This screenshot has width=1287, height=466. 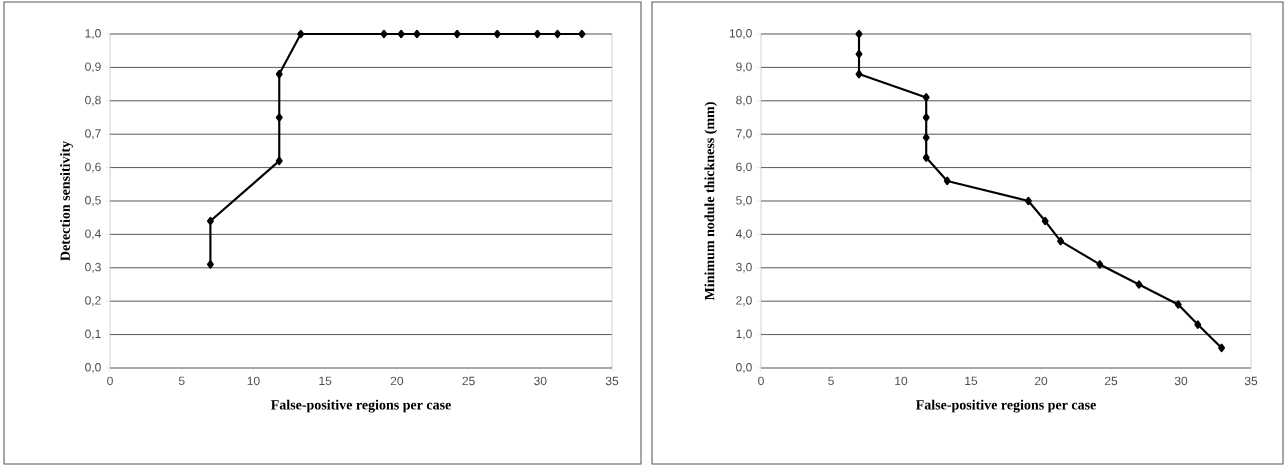 I want to click on y-axis-title: Detection sensitivity, so click(x=66, y=201).